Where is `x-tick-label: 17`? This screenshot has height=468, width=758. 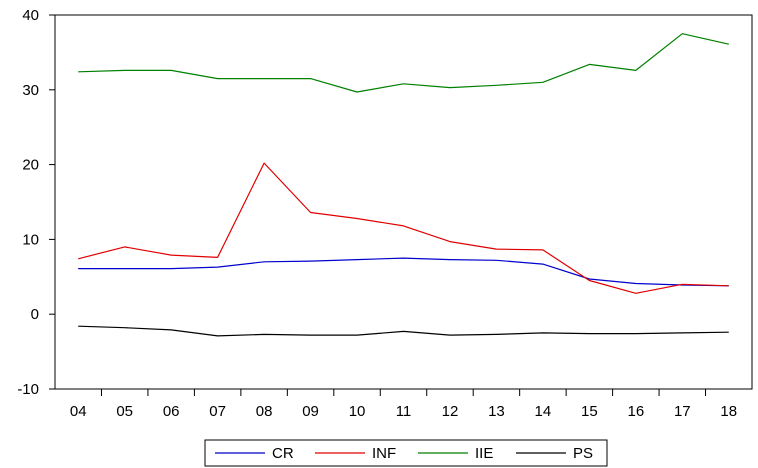
x-tick-label: 17 is located at coordinates (682, 411).